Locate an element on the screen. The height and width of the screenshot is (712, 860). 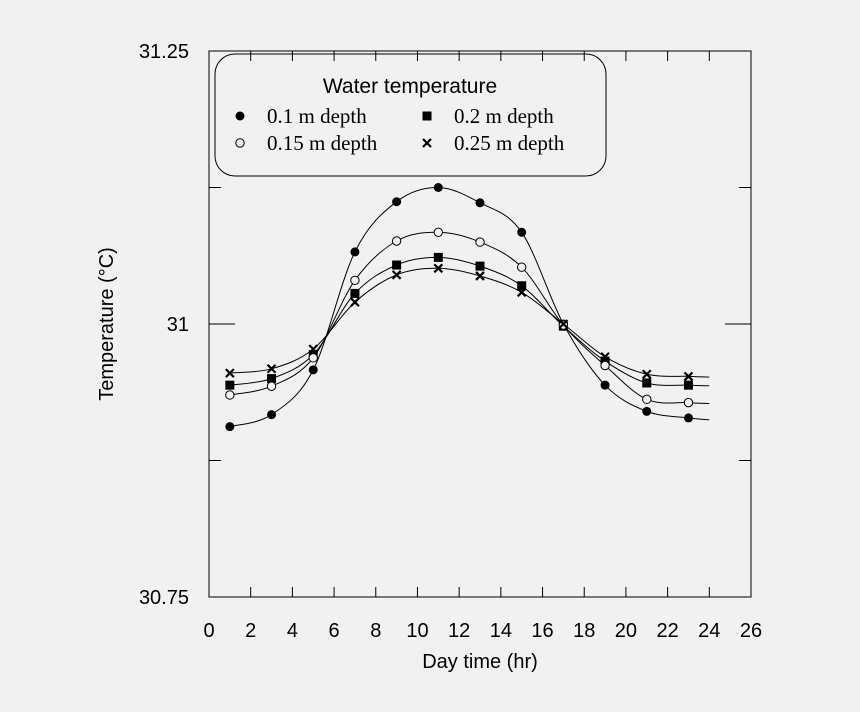
x-tick-label-3: 6 is located at coordinates (334, 631).